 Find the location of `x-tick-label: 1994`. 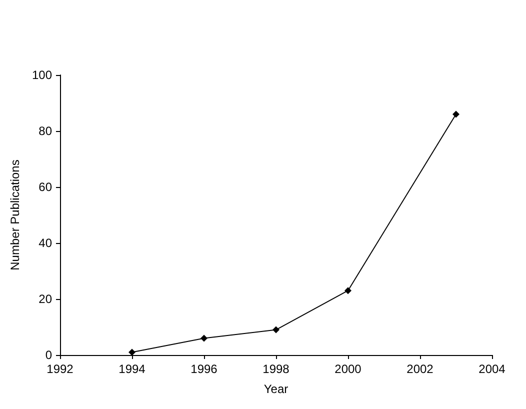

x-tick-label: 1994 is located at coordinates (132, 369).